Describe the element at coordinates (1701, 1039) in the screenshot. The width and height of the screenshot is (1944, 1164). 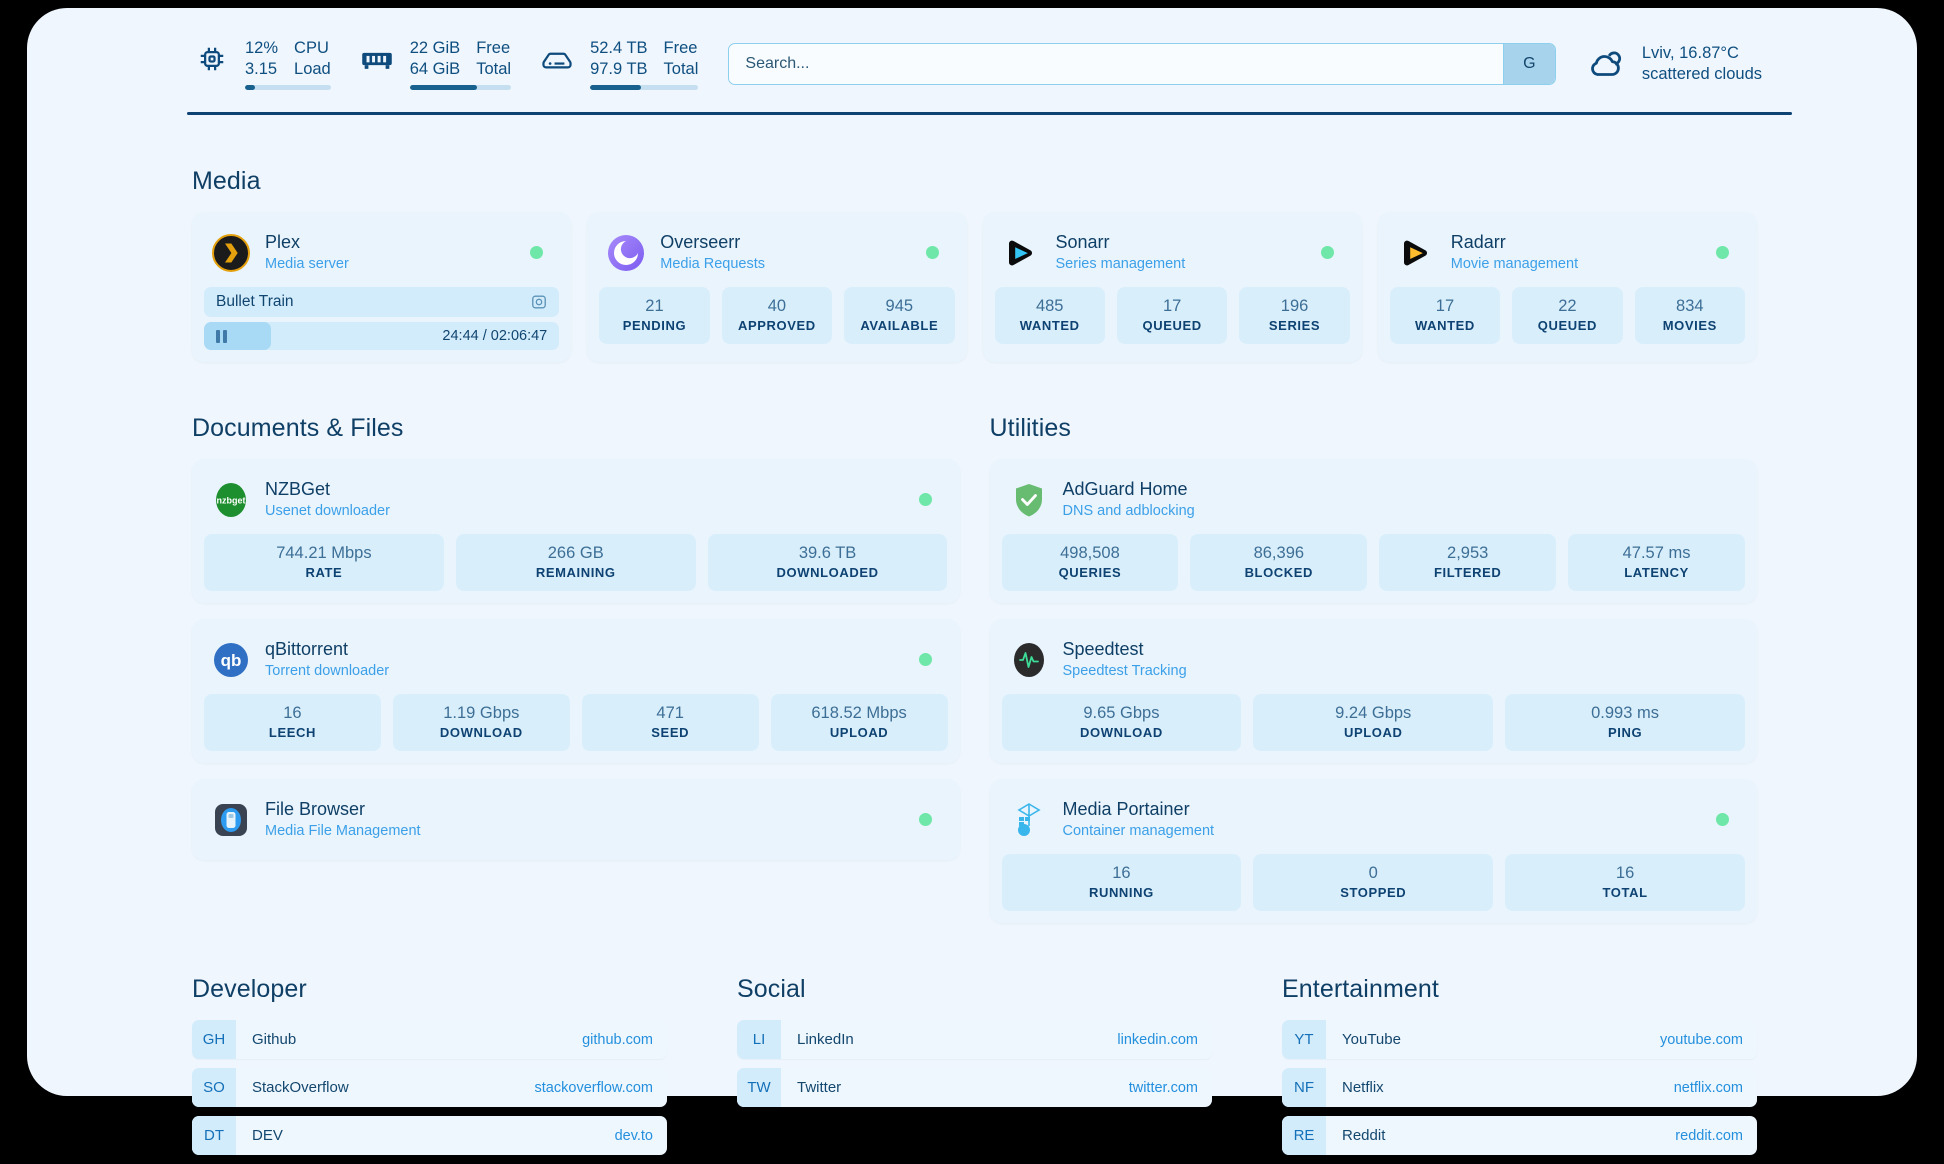
I see `bookmark-url: youtube.com` at that location.